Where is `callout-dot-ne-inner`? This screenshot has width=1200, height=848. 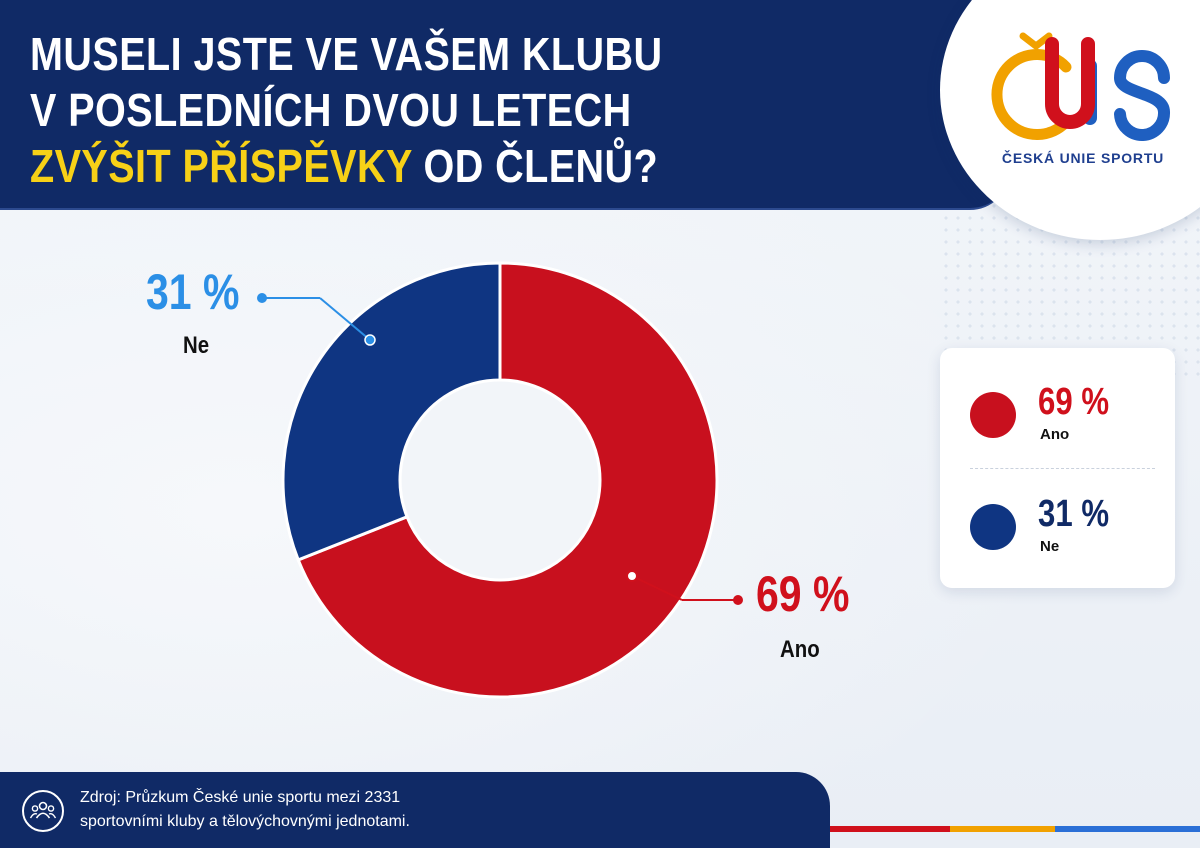
callout-dot-ne-inner is located at coordinates (370, 340).